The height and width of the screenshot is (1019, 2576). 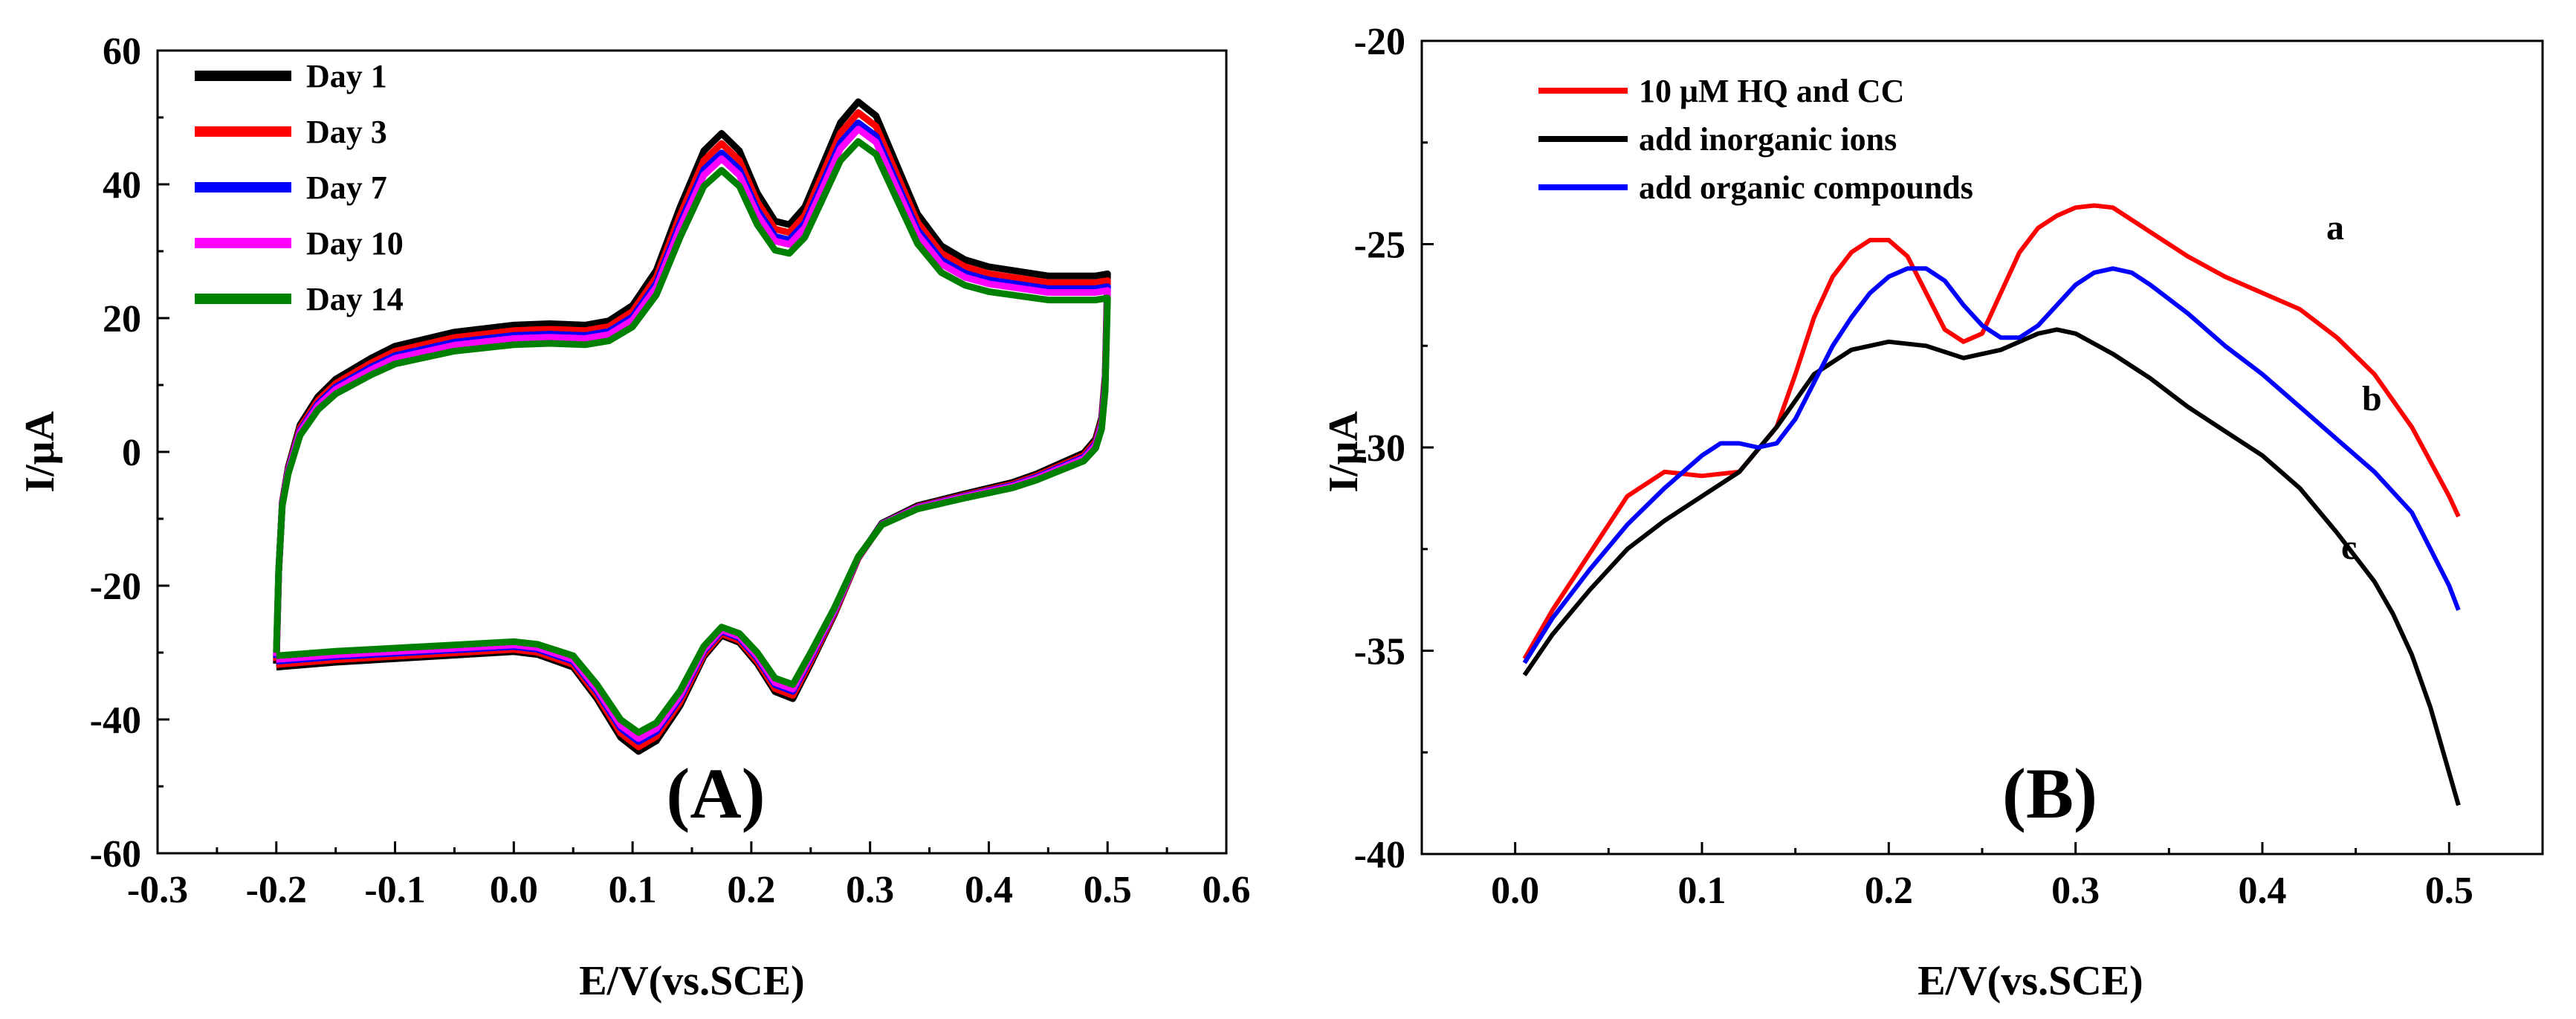 What do you see at coordinates (2030, 981) in the screenshot?
I see `panel-b-x-axis-title: E/V(vs.SCE)` at bounding box center [2030, 981].